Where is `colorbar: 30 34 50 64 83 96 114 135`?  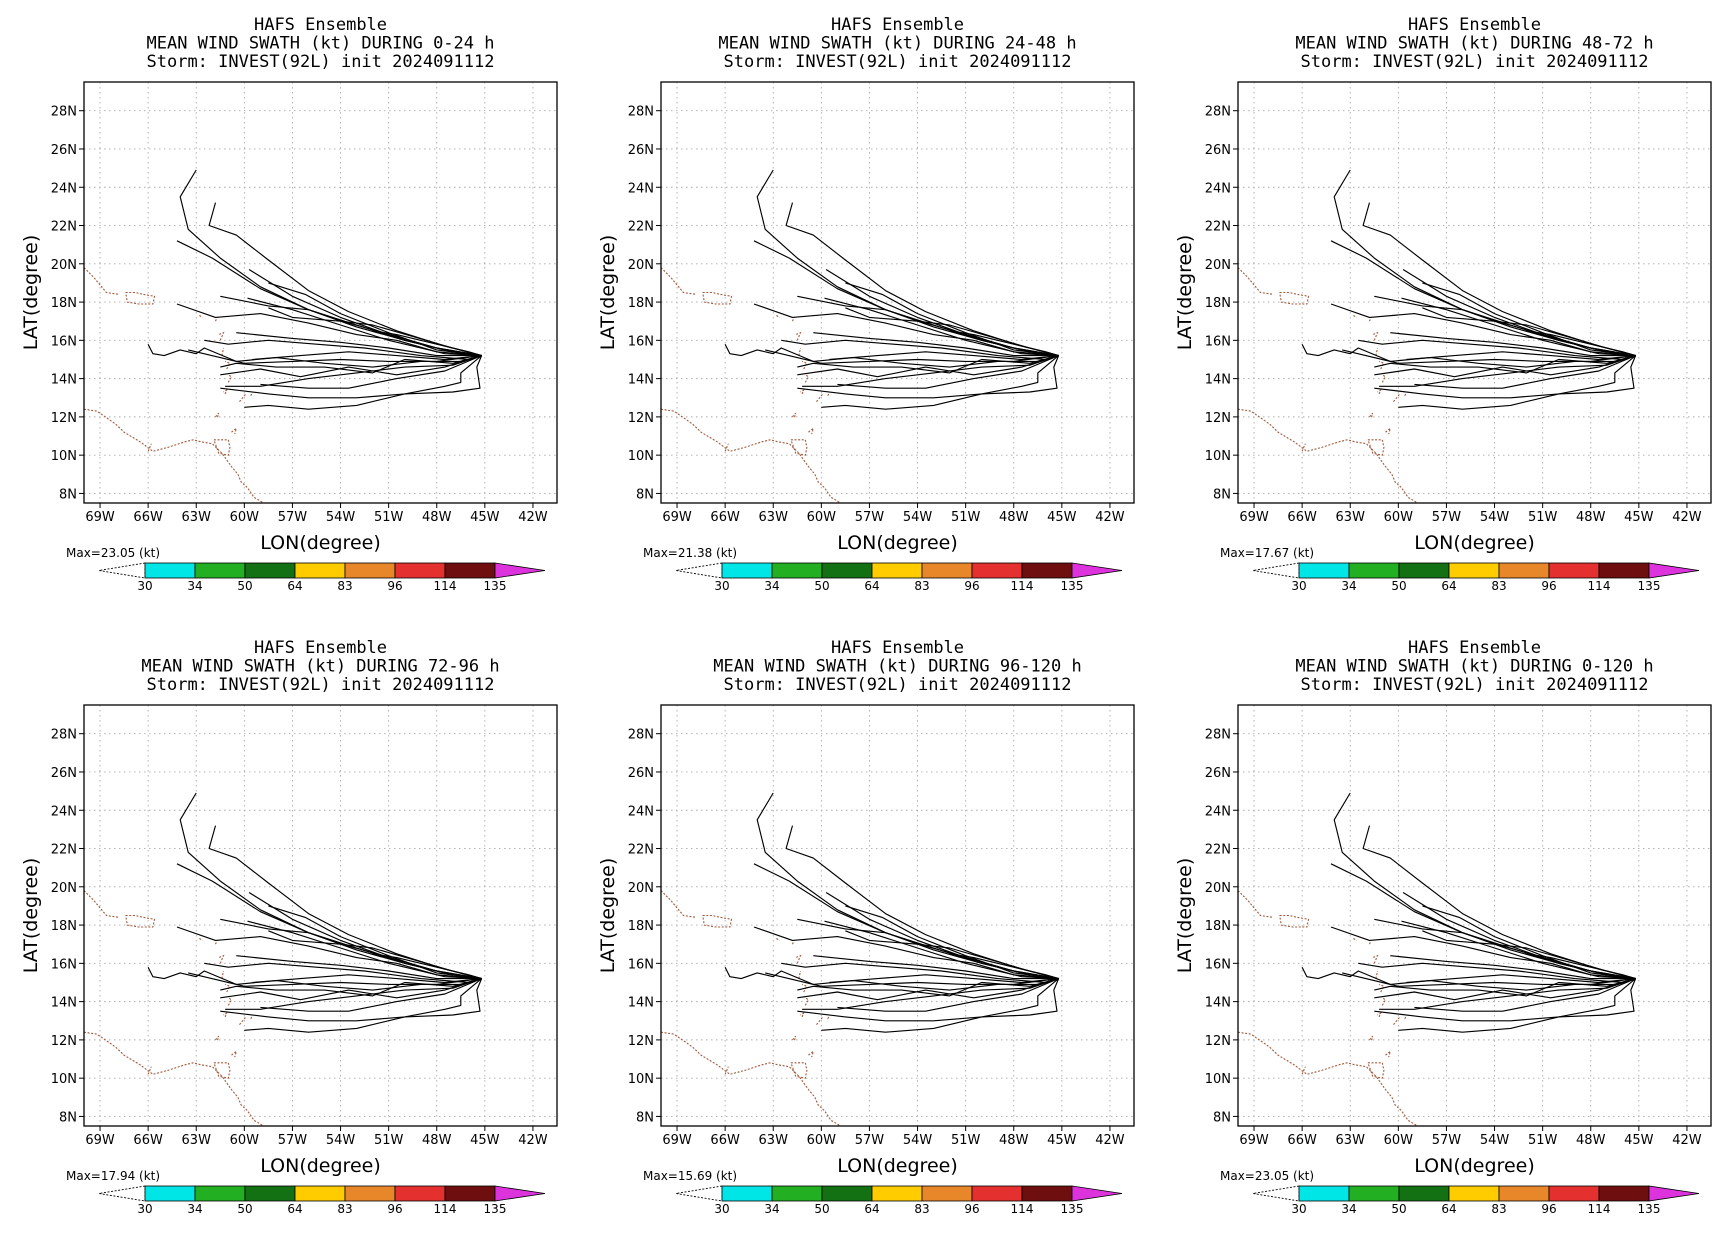 colorbar: 30 34 50 64 83 96 114 135 is located at coordinates (899, 1200).